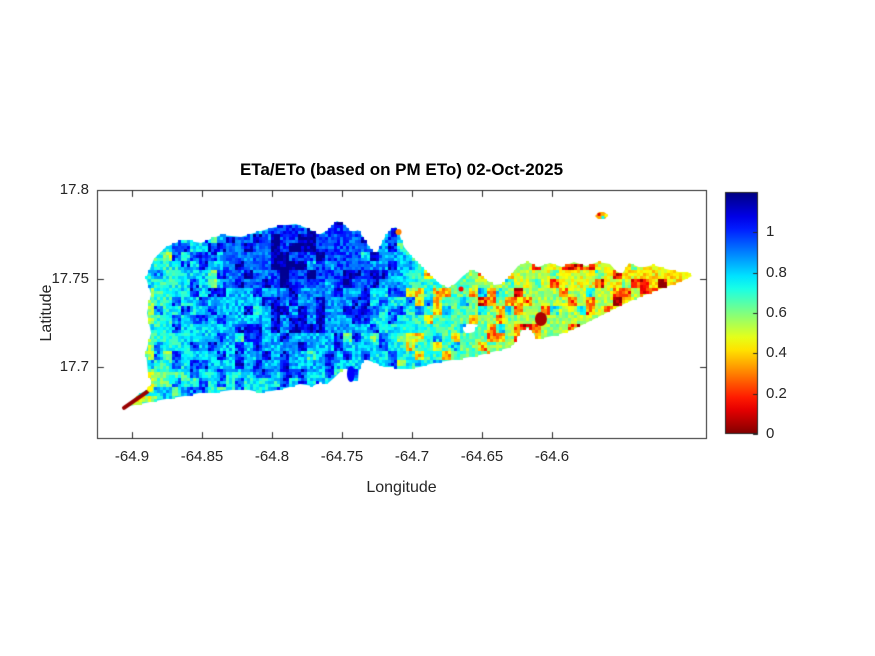 Image resolution: width=875 pixels, height=656 pixels. What do you see at coordinates (70, 278) in the screenshot?
I see `y-tick-label: 17.75` at bounding box center [70, 278].